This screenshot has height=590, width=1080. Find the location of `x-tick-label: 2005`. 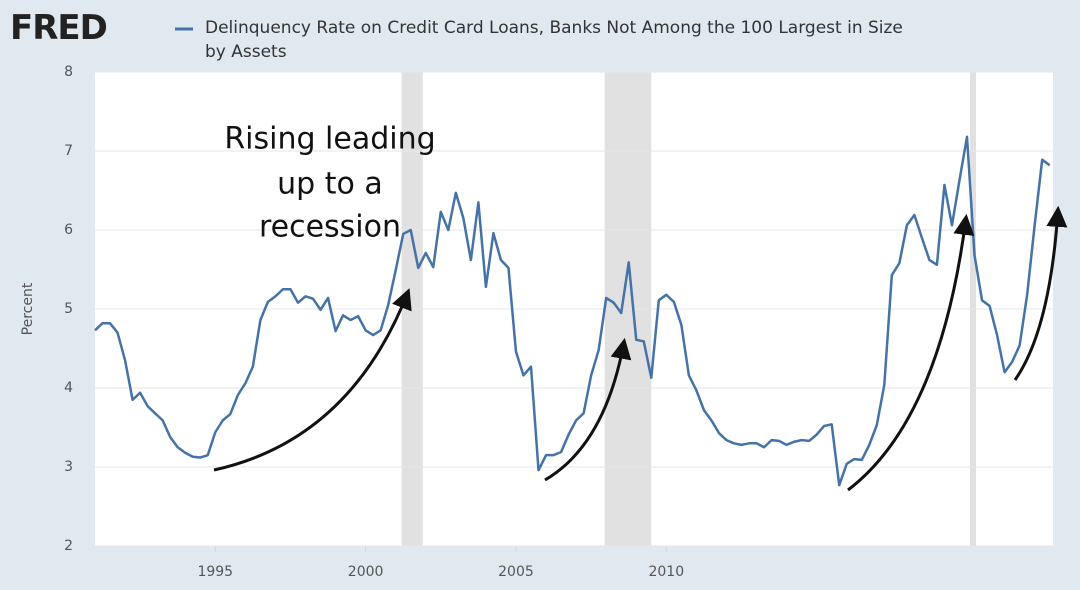

x-tick-label: 2005 is located at coordinates (516, 572).